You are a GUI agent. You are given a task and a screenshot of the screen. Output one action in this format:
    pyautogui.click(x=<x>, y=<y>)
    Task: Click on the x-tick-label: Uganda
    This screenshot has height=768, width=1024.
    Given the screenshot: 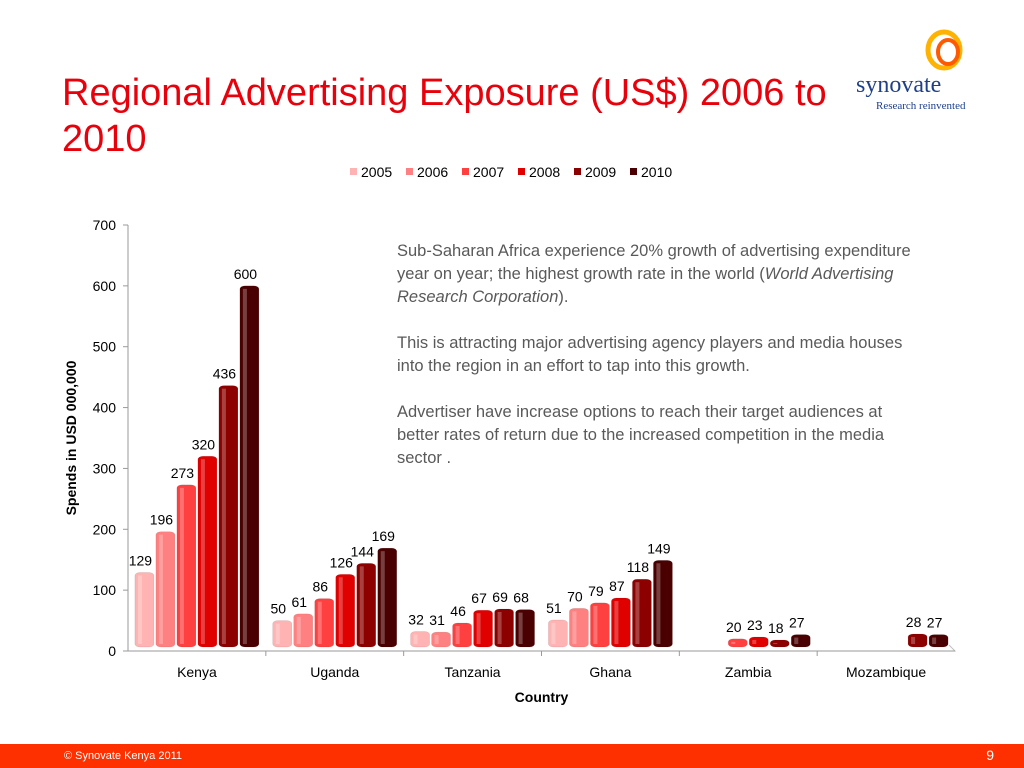 What is the action you would take?
    pyautogui.click(x=334, y=672)
    